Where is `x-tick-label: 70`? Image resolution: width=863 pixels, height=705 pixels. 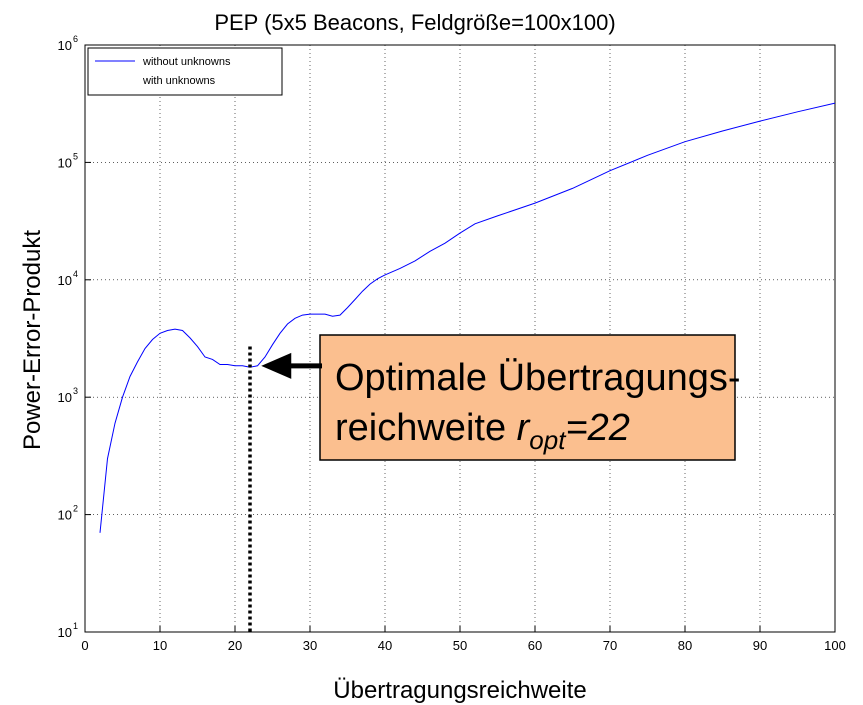
x-tick-label: 70 is located at coordinates (610, 645).